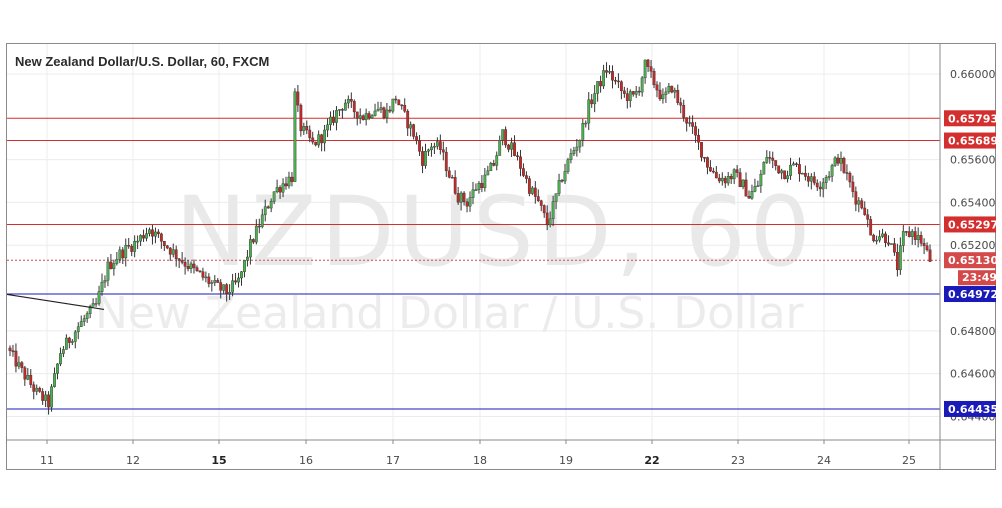 The image size is (1002, 508). What do you see at coordinates (478, 453) in the screenshot?
I see `x-axis: 11 12 15 16 17 18 19 22 23 24 25` at bounding box center [478, 453].